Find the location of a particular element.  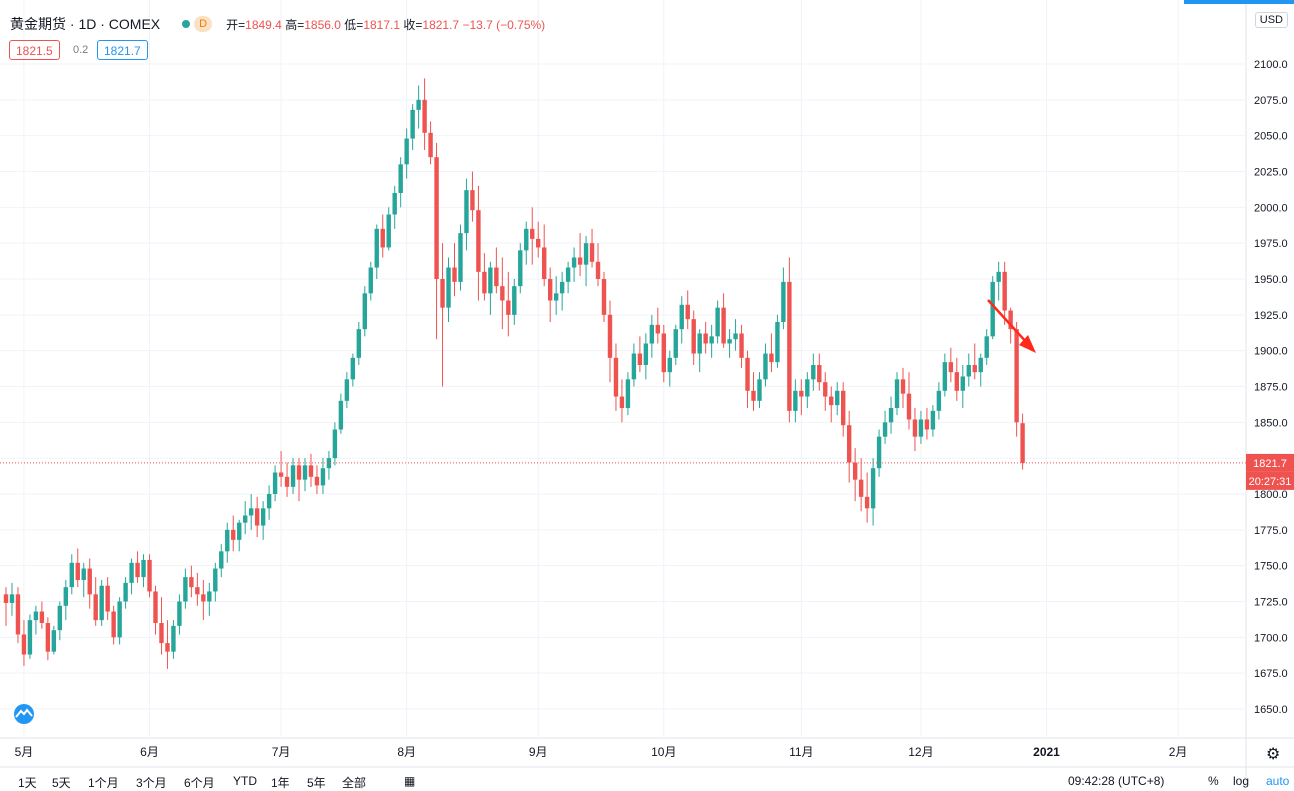

countdown-label: 20:27:31 is located at coordinates (1270, 482).